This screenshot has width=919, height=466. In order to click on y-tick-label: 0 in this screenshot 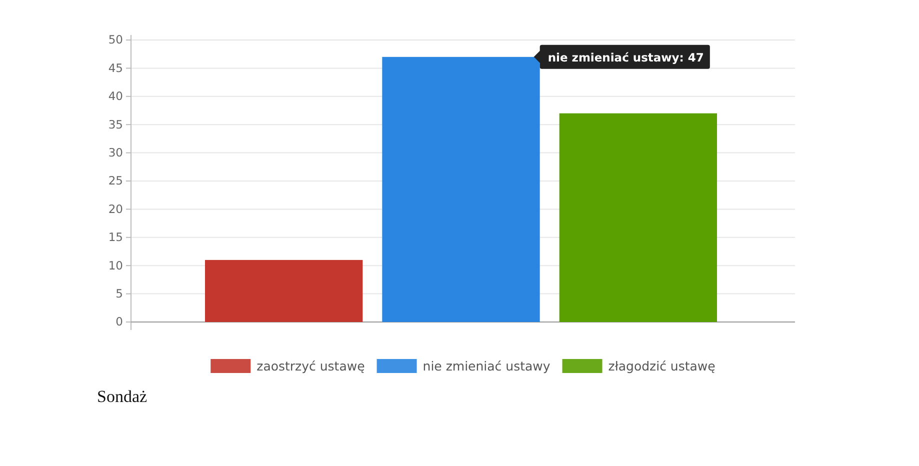, I will do `click(119, 321)`.